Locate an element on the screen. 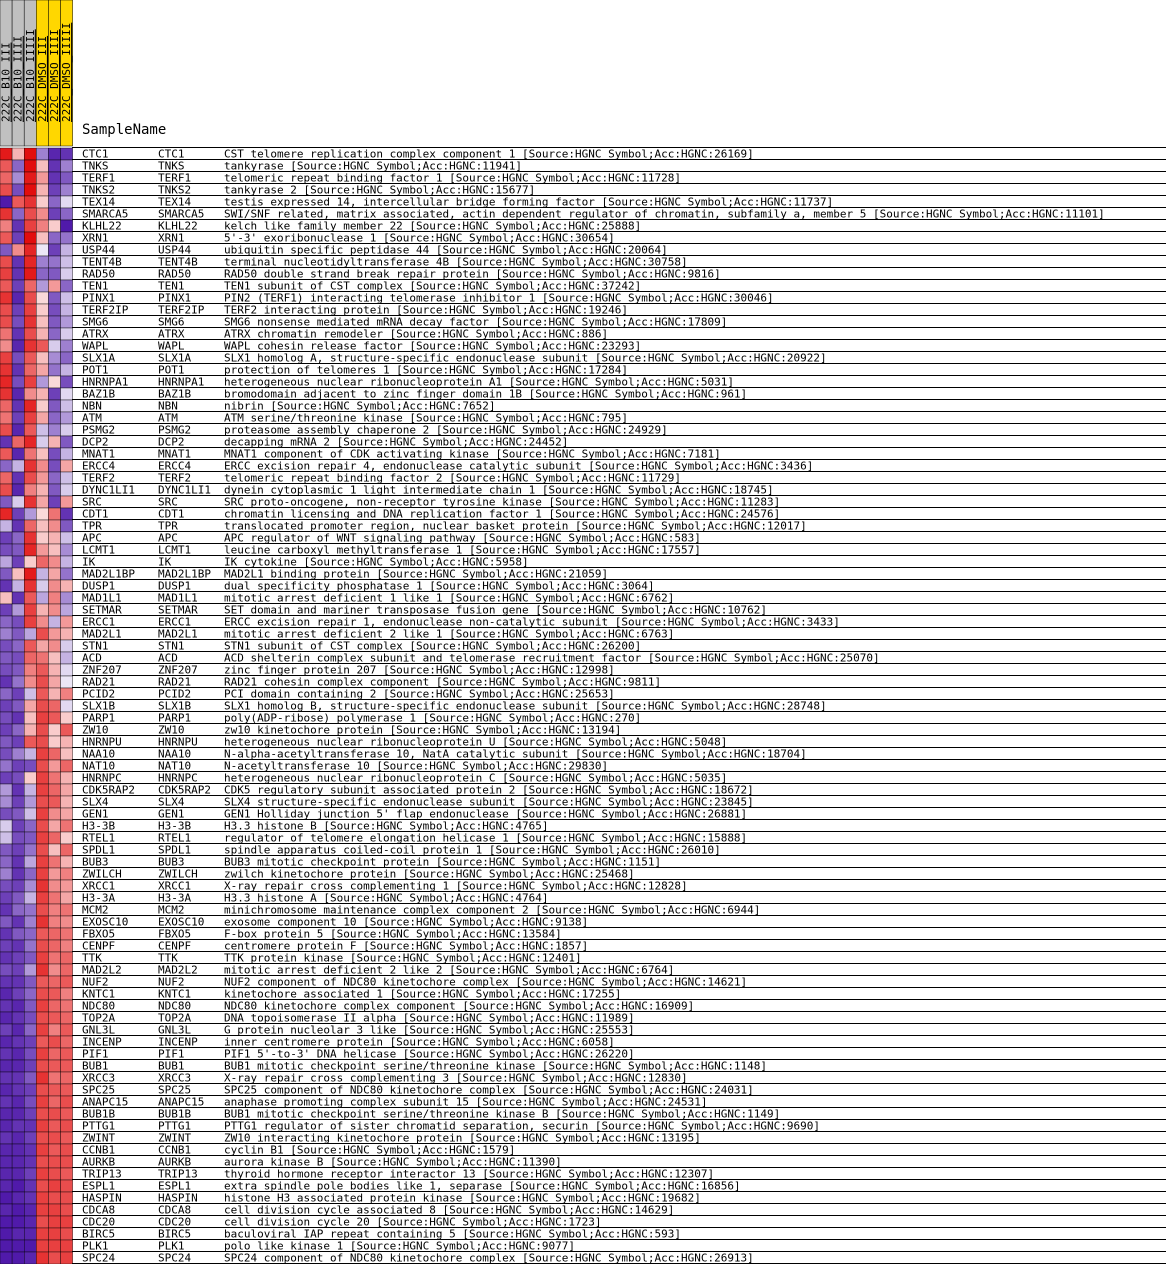 Image resolution: width=1166 pixels, height=1264 pixels. row-symbol-label: NBN is located at coordinates (168, 406).